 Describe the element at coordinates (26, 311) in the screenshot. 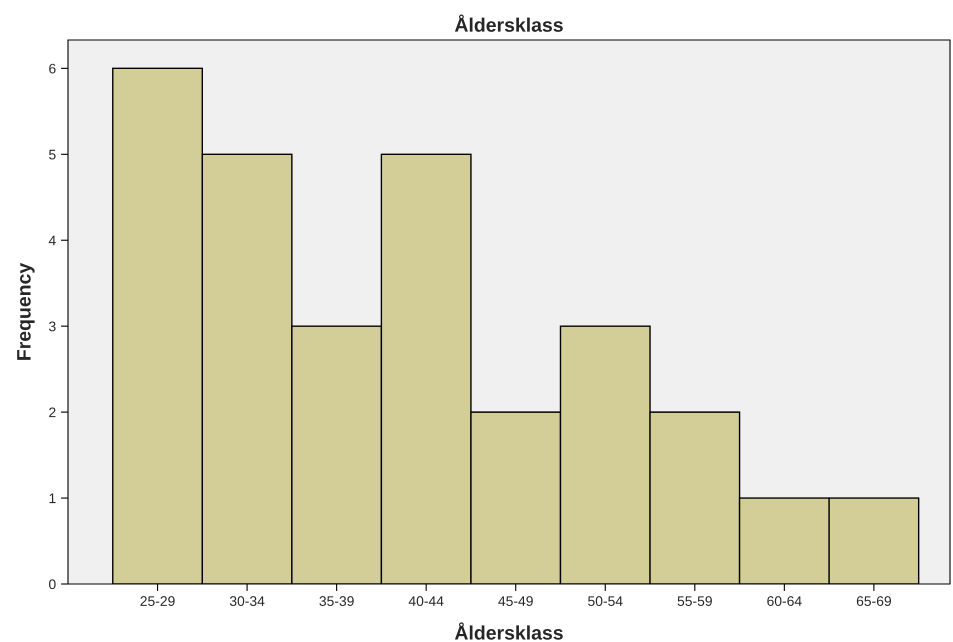

I see `y-axis-title: Frequency` at that location.